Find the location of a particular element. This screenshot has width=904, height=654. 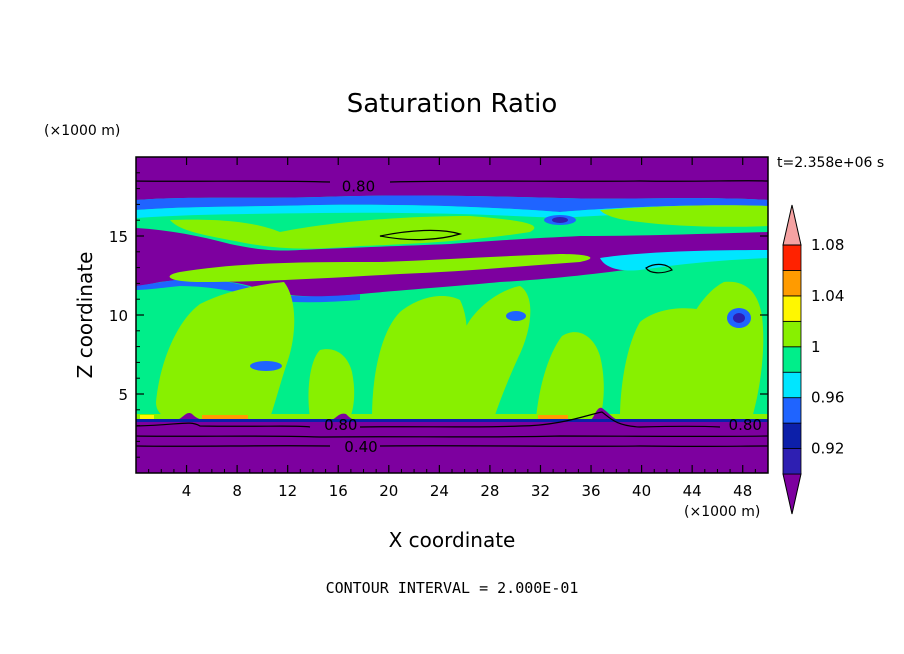

footer-note: CONTOUR INTERVAL = 2.000E-01 is located at coordinates (452, 588).